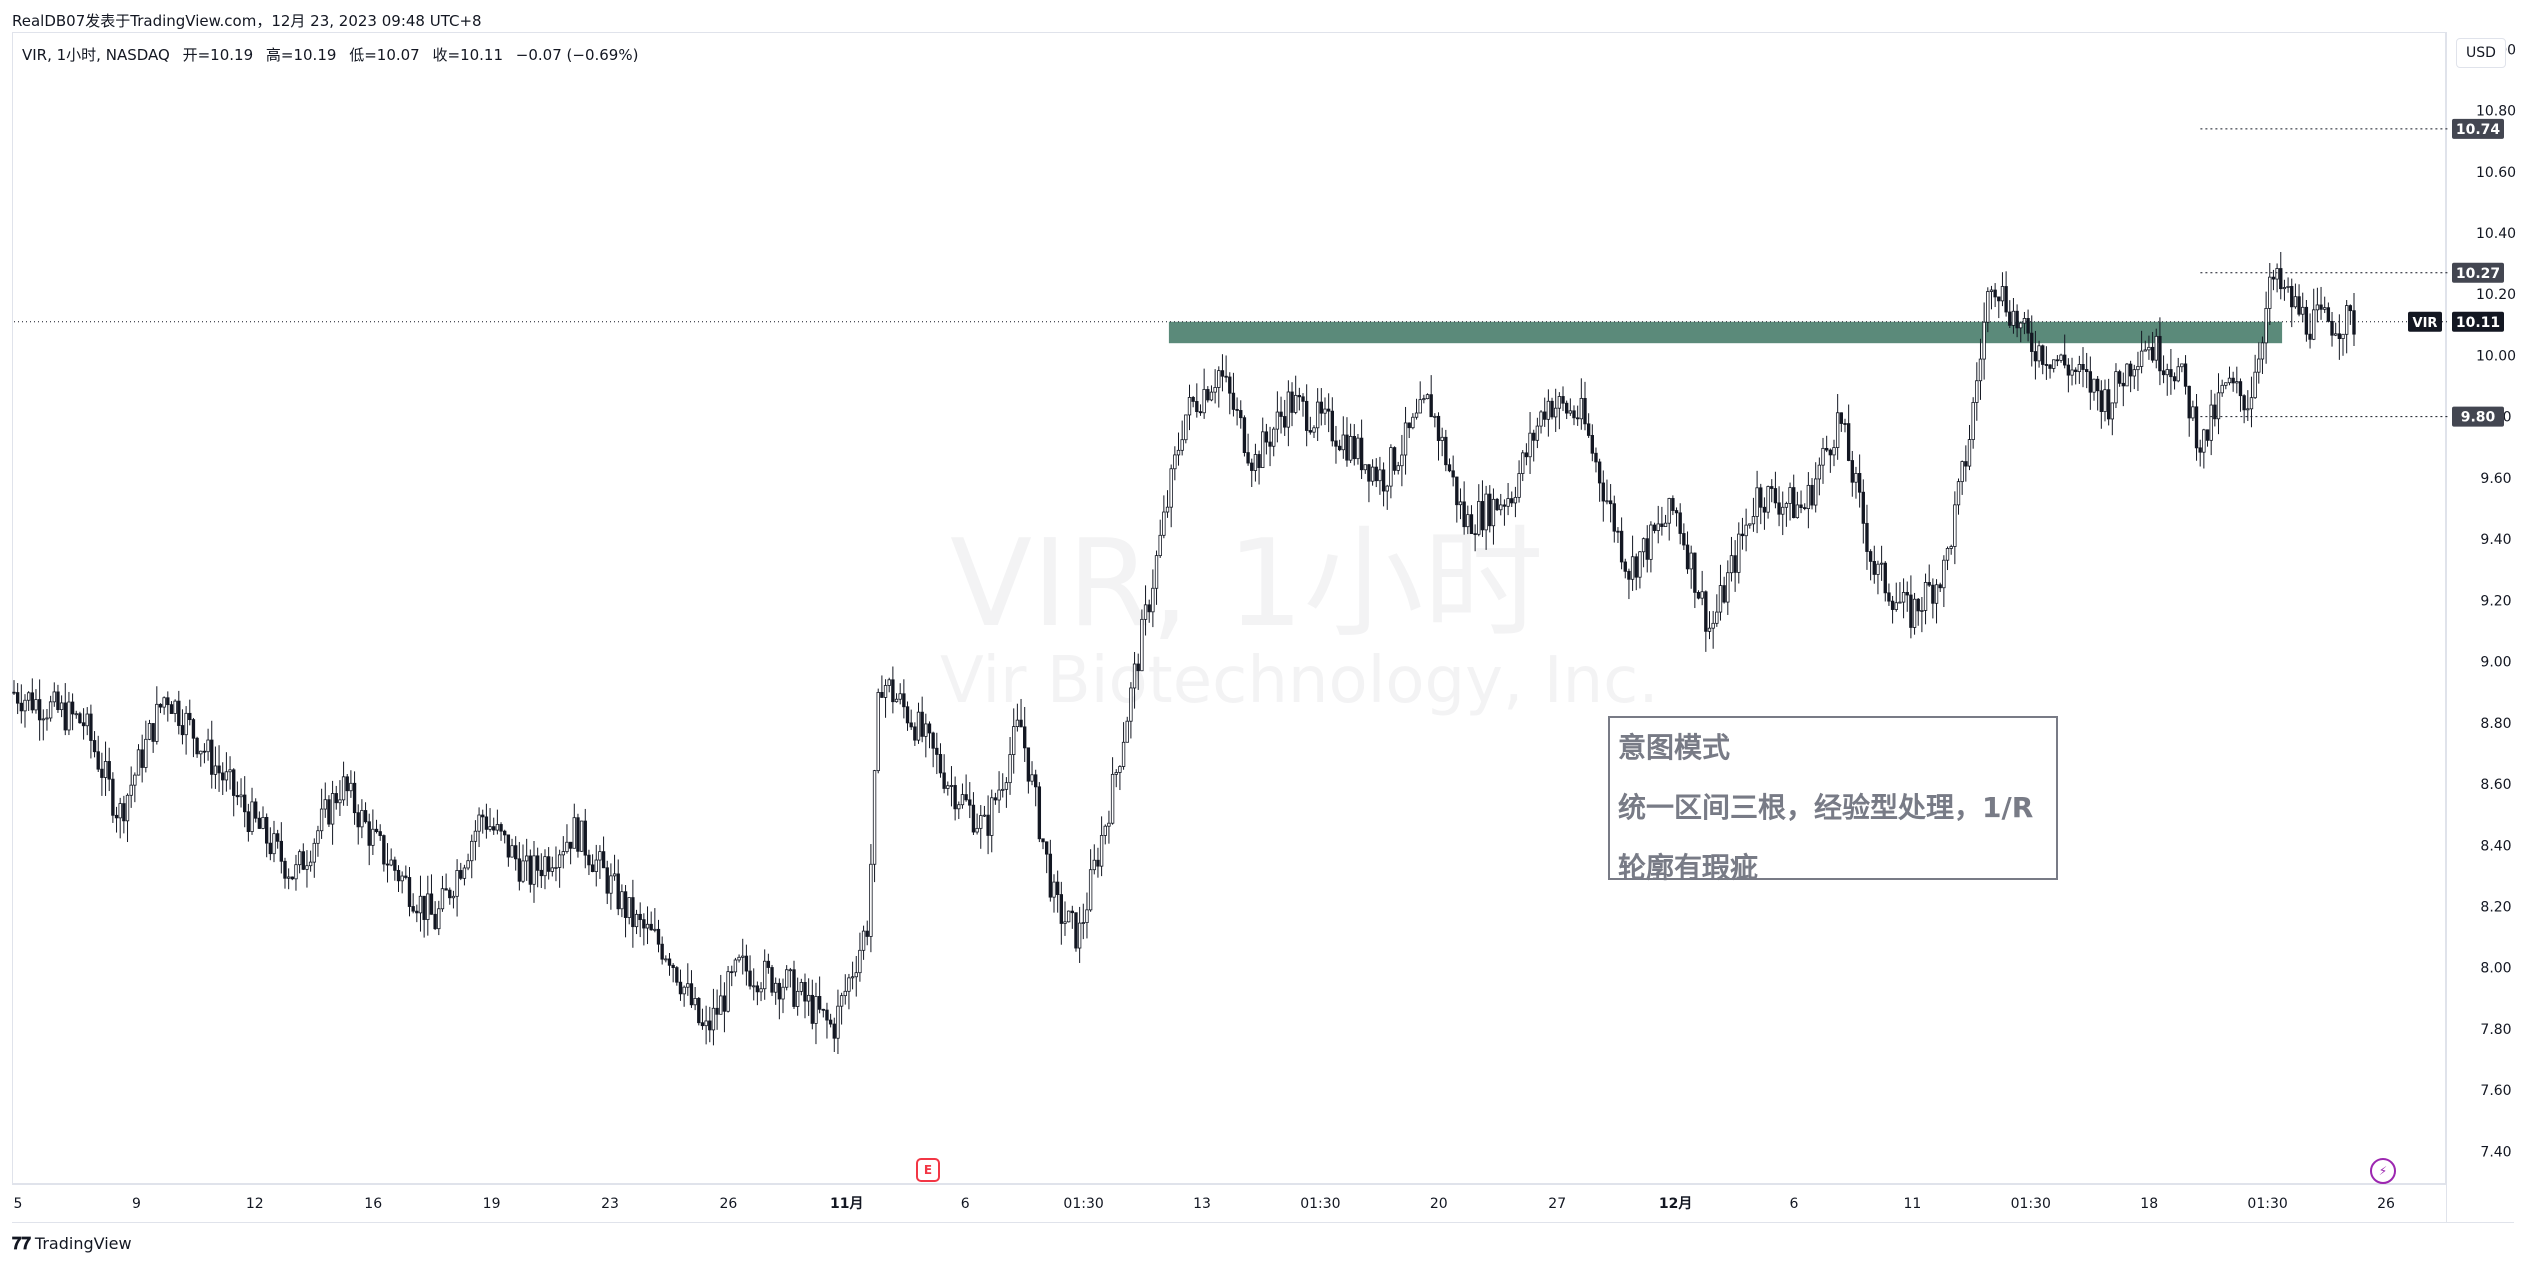  I want to click on tradingview-logo-text: TradingView, so click(83, 1243).